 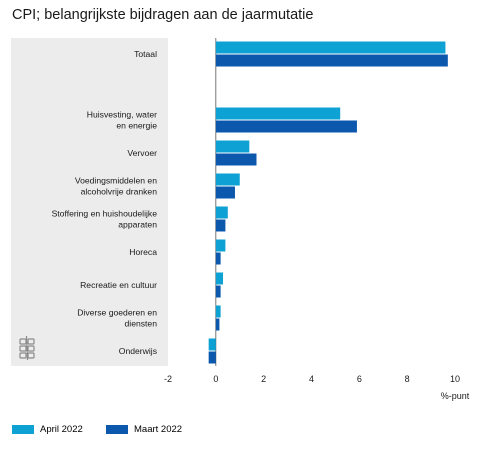 I want to click on legend-label-maart: Maart 2022, so click(x=158, y=429).